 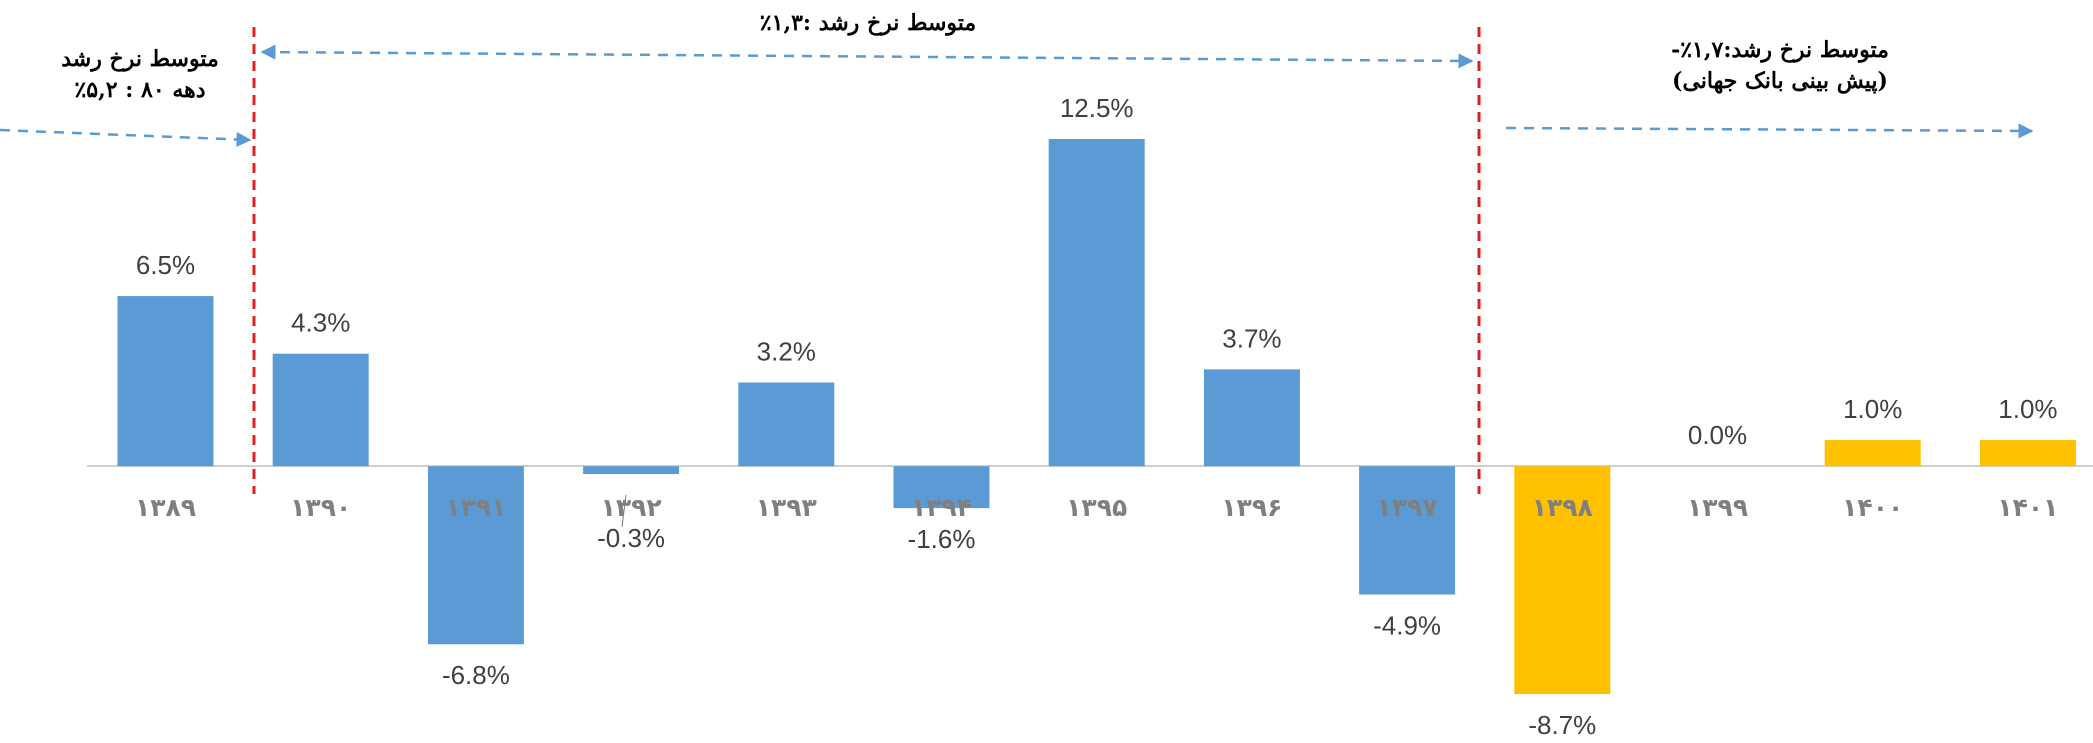 I want to click on x-tick-label: ۱۳۹۷, so click(x=1407, y=507).